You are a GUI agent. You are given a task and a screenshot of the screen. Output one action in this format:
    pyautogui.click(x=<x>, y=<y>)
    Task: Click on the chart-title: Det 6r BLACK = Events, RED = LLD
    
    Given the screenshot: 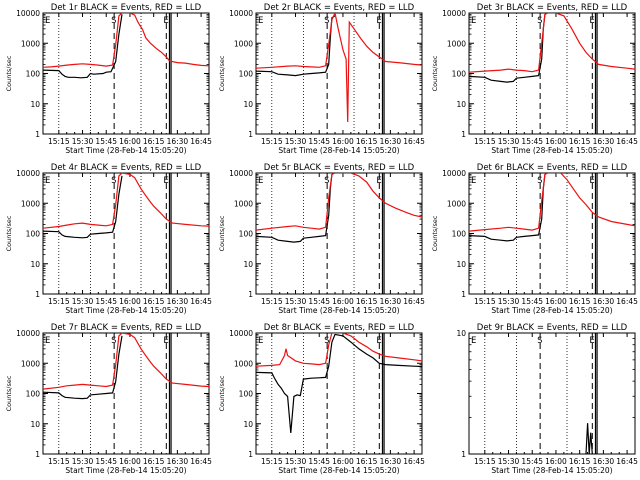 What is the action you would take?
    pyautogui.click(x=552, y=168)
    